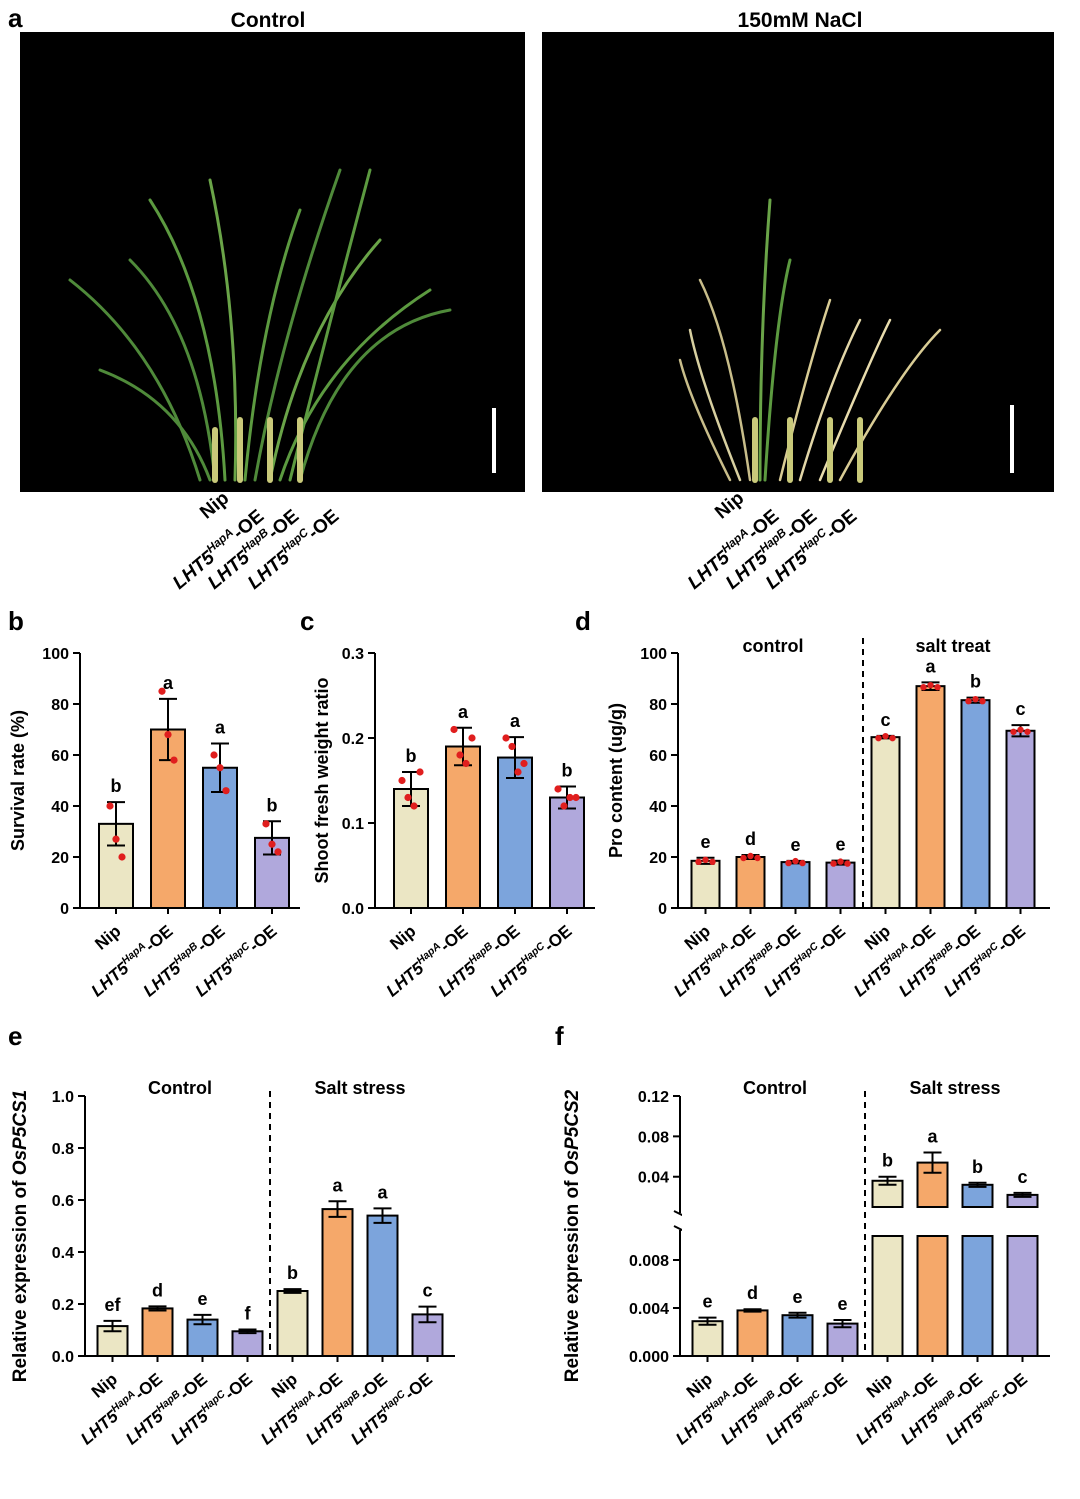  I want to click on panel-letter-b: b, so click(16, 621).